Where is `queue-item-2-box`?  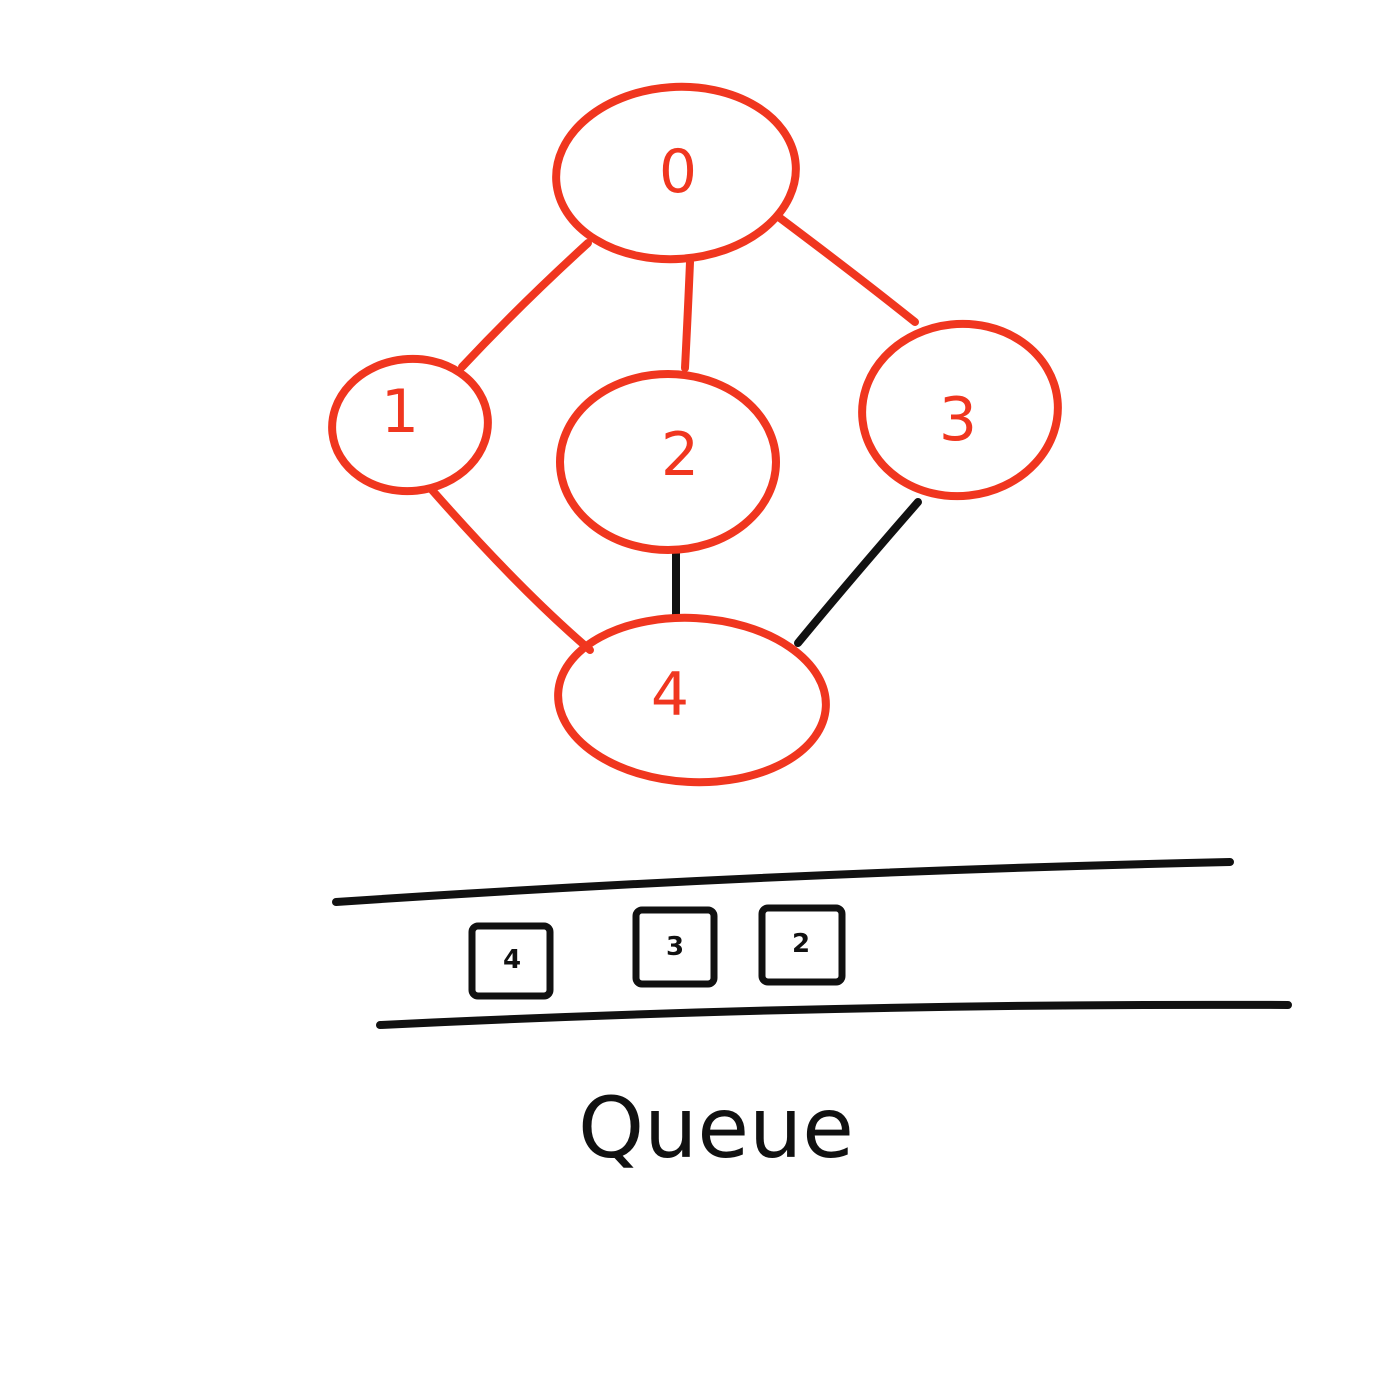
queue-item-2-box is located at coordinates (802, 945).